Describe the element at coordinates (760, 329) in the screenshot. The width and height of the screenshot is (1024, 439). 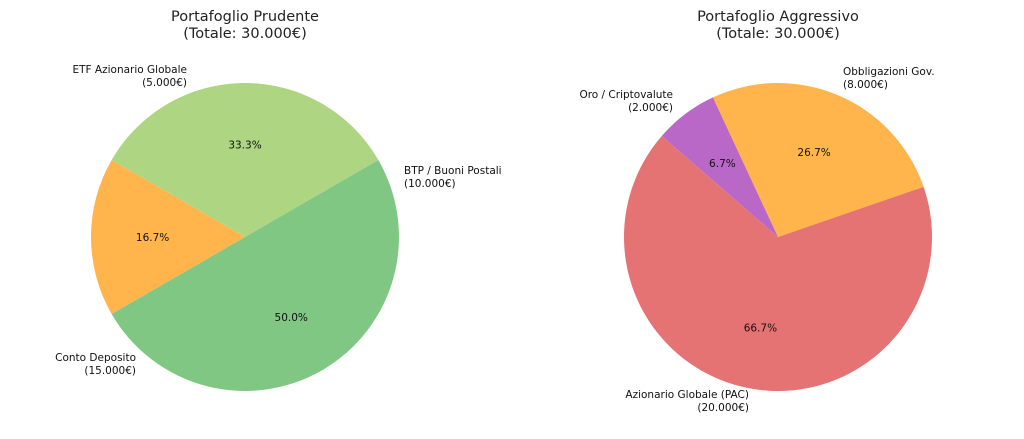
I see `pie-pct-label-azionario-globale-pac: 66.7%` at that location.